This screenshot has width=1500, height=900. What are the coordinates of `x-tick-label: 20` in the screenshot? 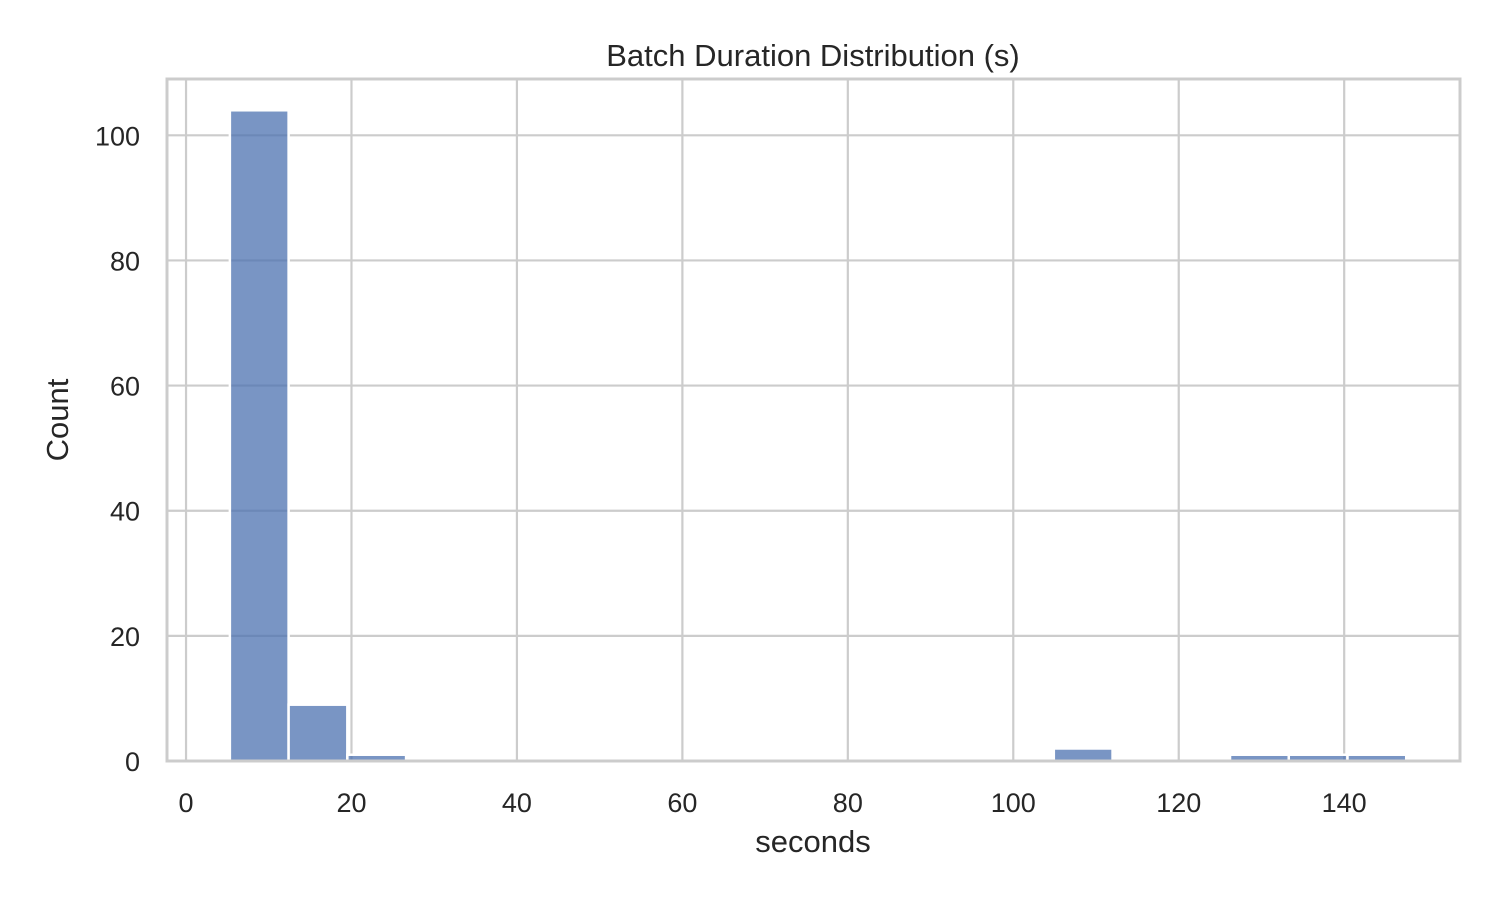 It's located at (351, 803).